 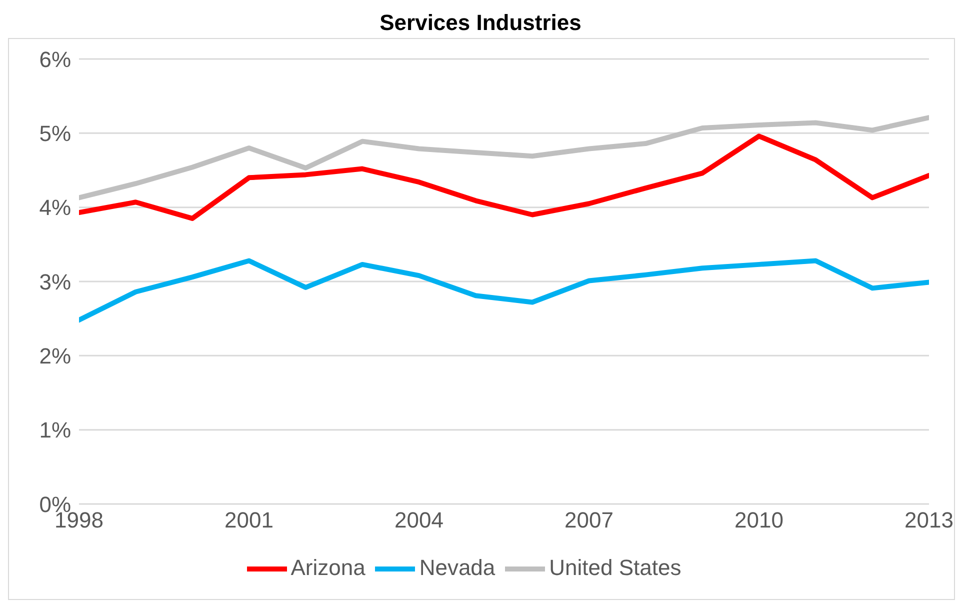 I want to click on x-tick-label: 2013, so click(x=929, y=520).